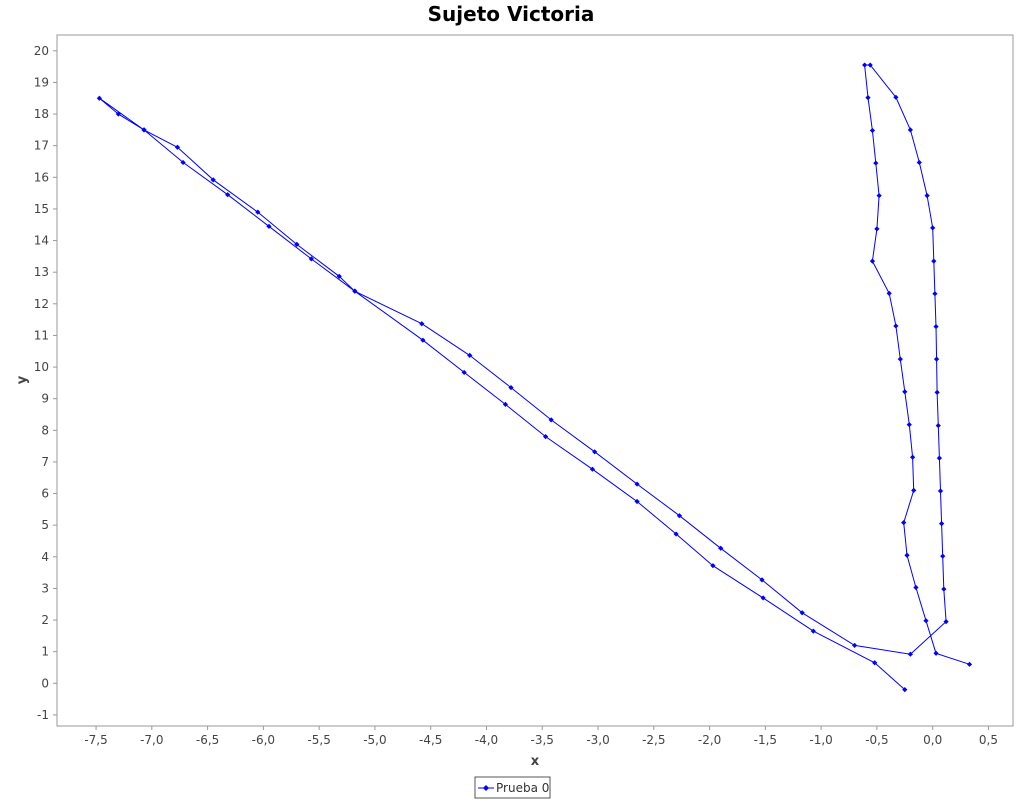  Describe the element at coordinates (41, 82) in the screenshot. I see `y-tick-label: 19` at that location.